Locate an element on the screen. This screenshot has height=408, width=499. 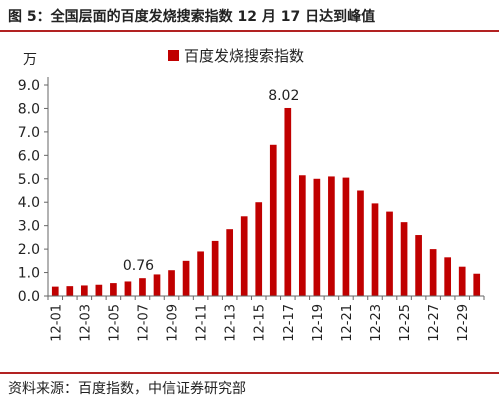
x-tick-label: 12-17 is located at coordinates (289, 323).